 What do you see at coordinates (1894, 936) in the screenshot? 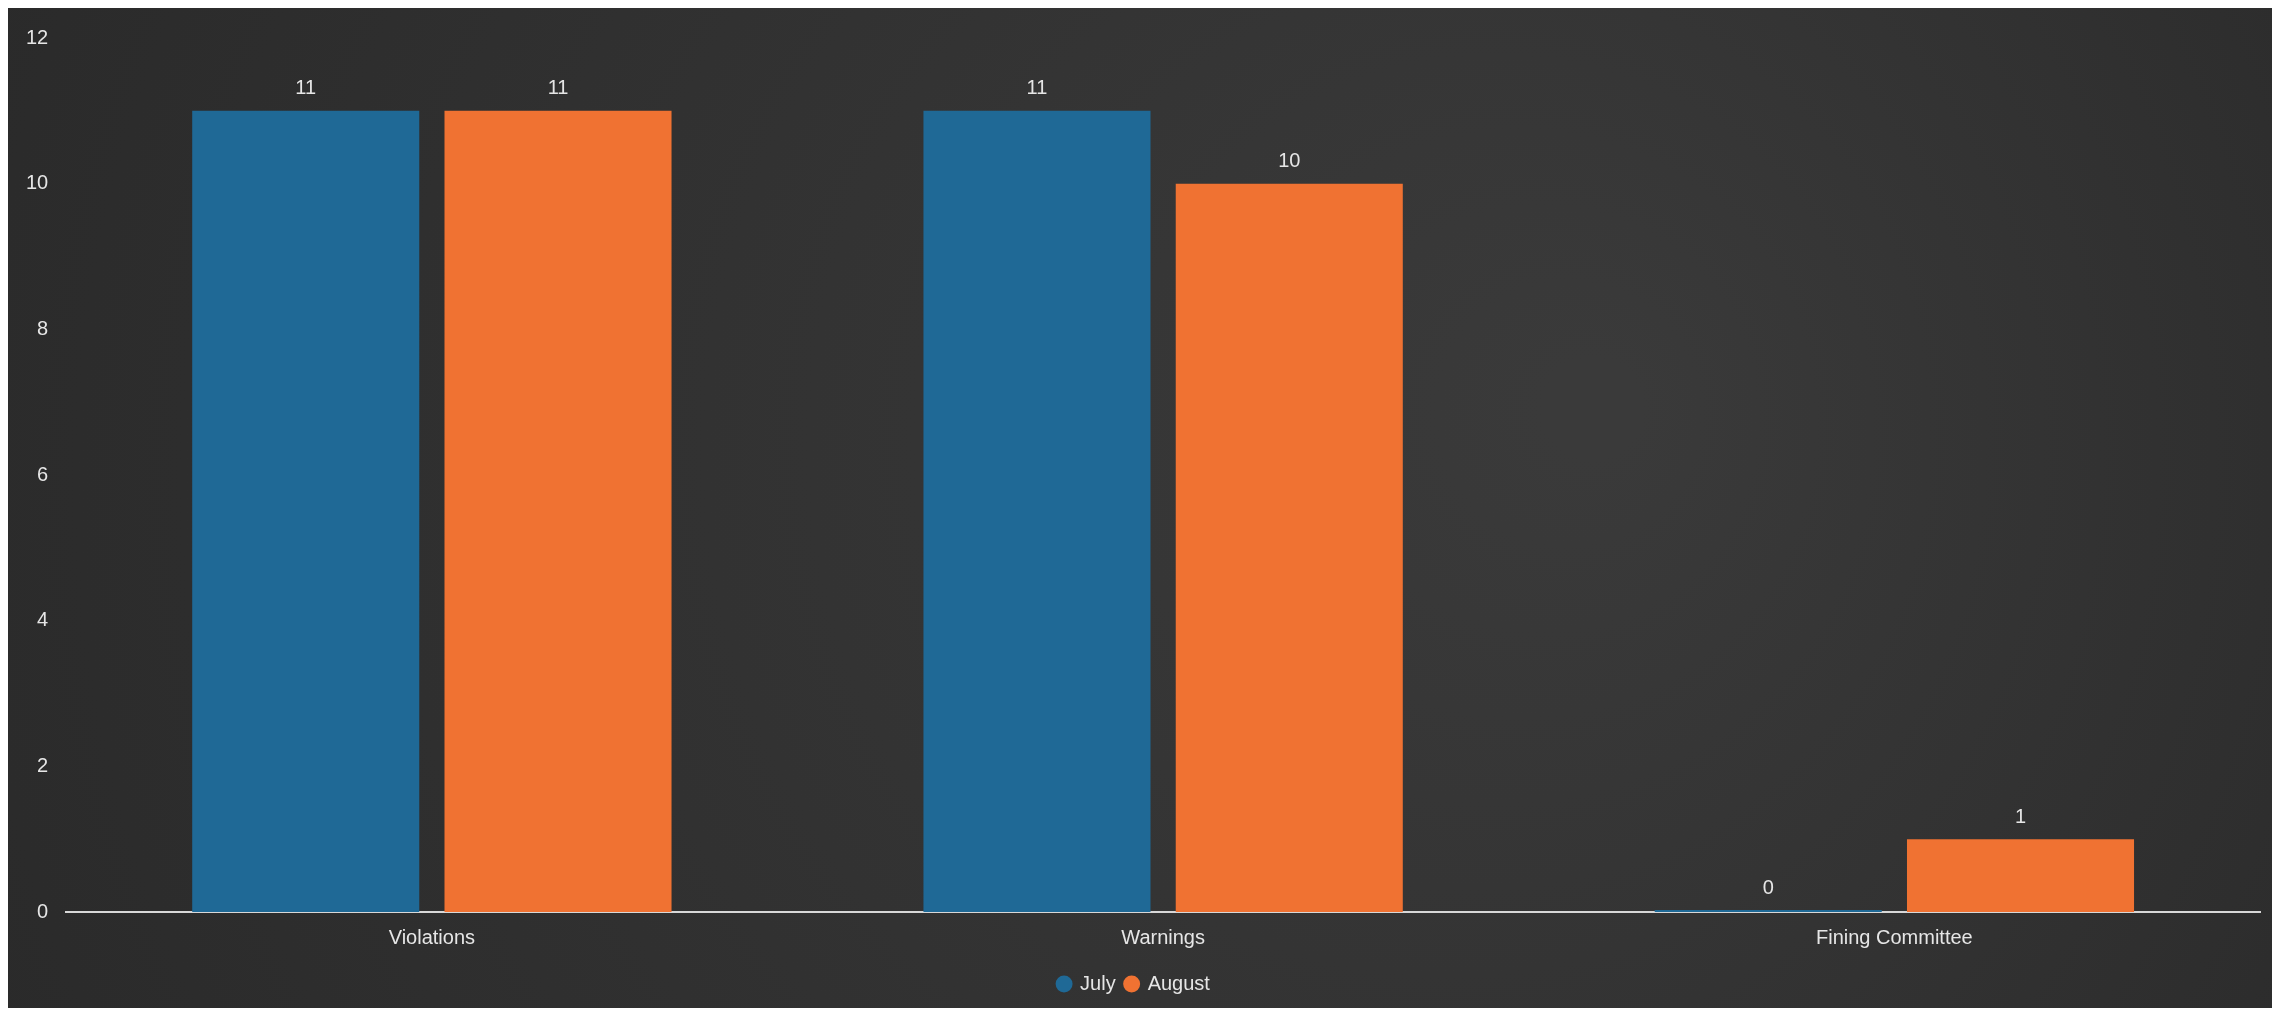
I see `x-tick-label: Fining Committee` at bounding box center [1894, 936].